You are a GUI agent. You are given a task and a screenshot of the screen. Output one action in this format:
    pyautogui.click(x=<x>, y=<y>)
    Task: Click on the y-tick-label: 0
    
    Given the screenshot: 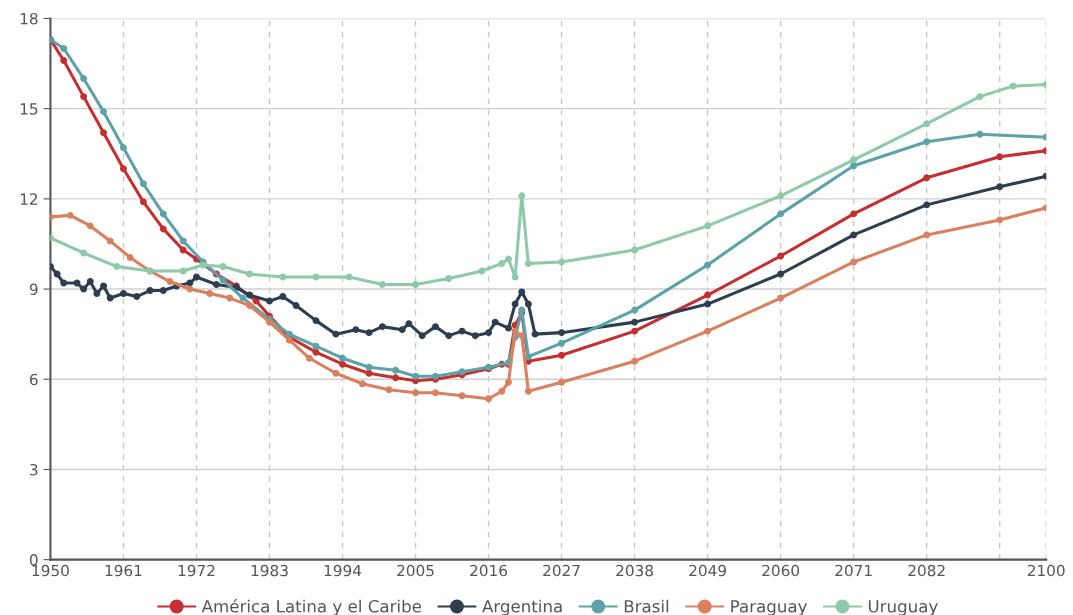 What is the action you would take?
    pyautogui.click(x=33, y=560)
    